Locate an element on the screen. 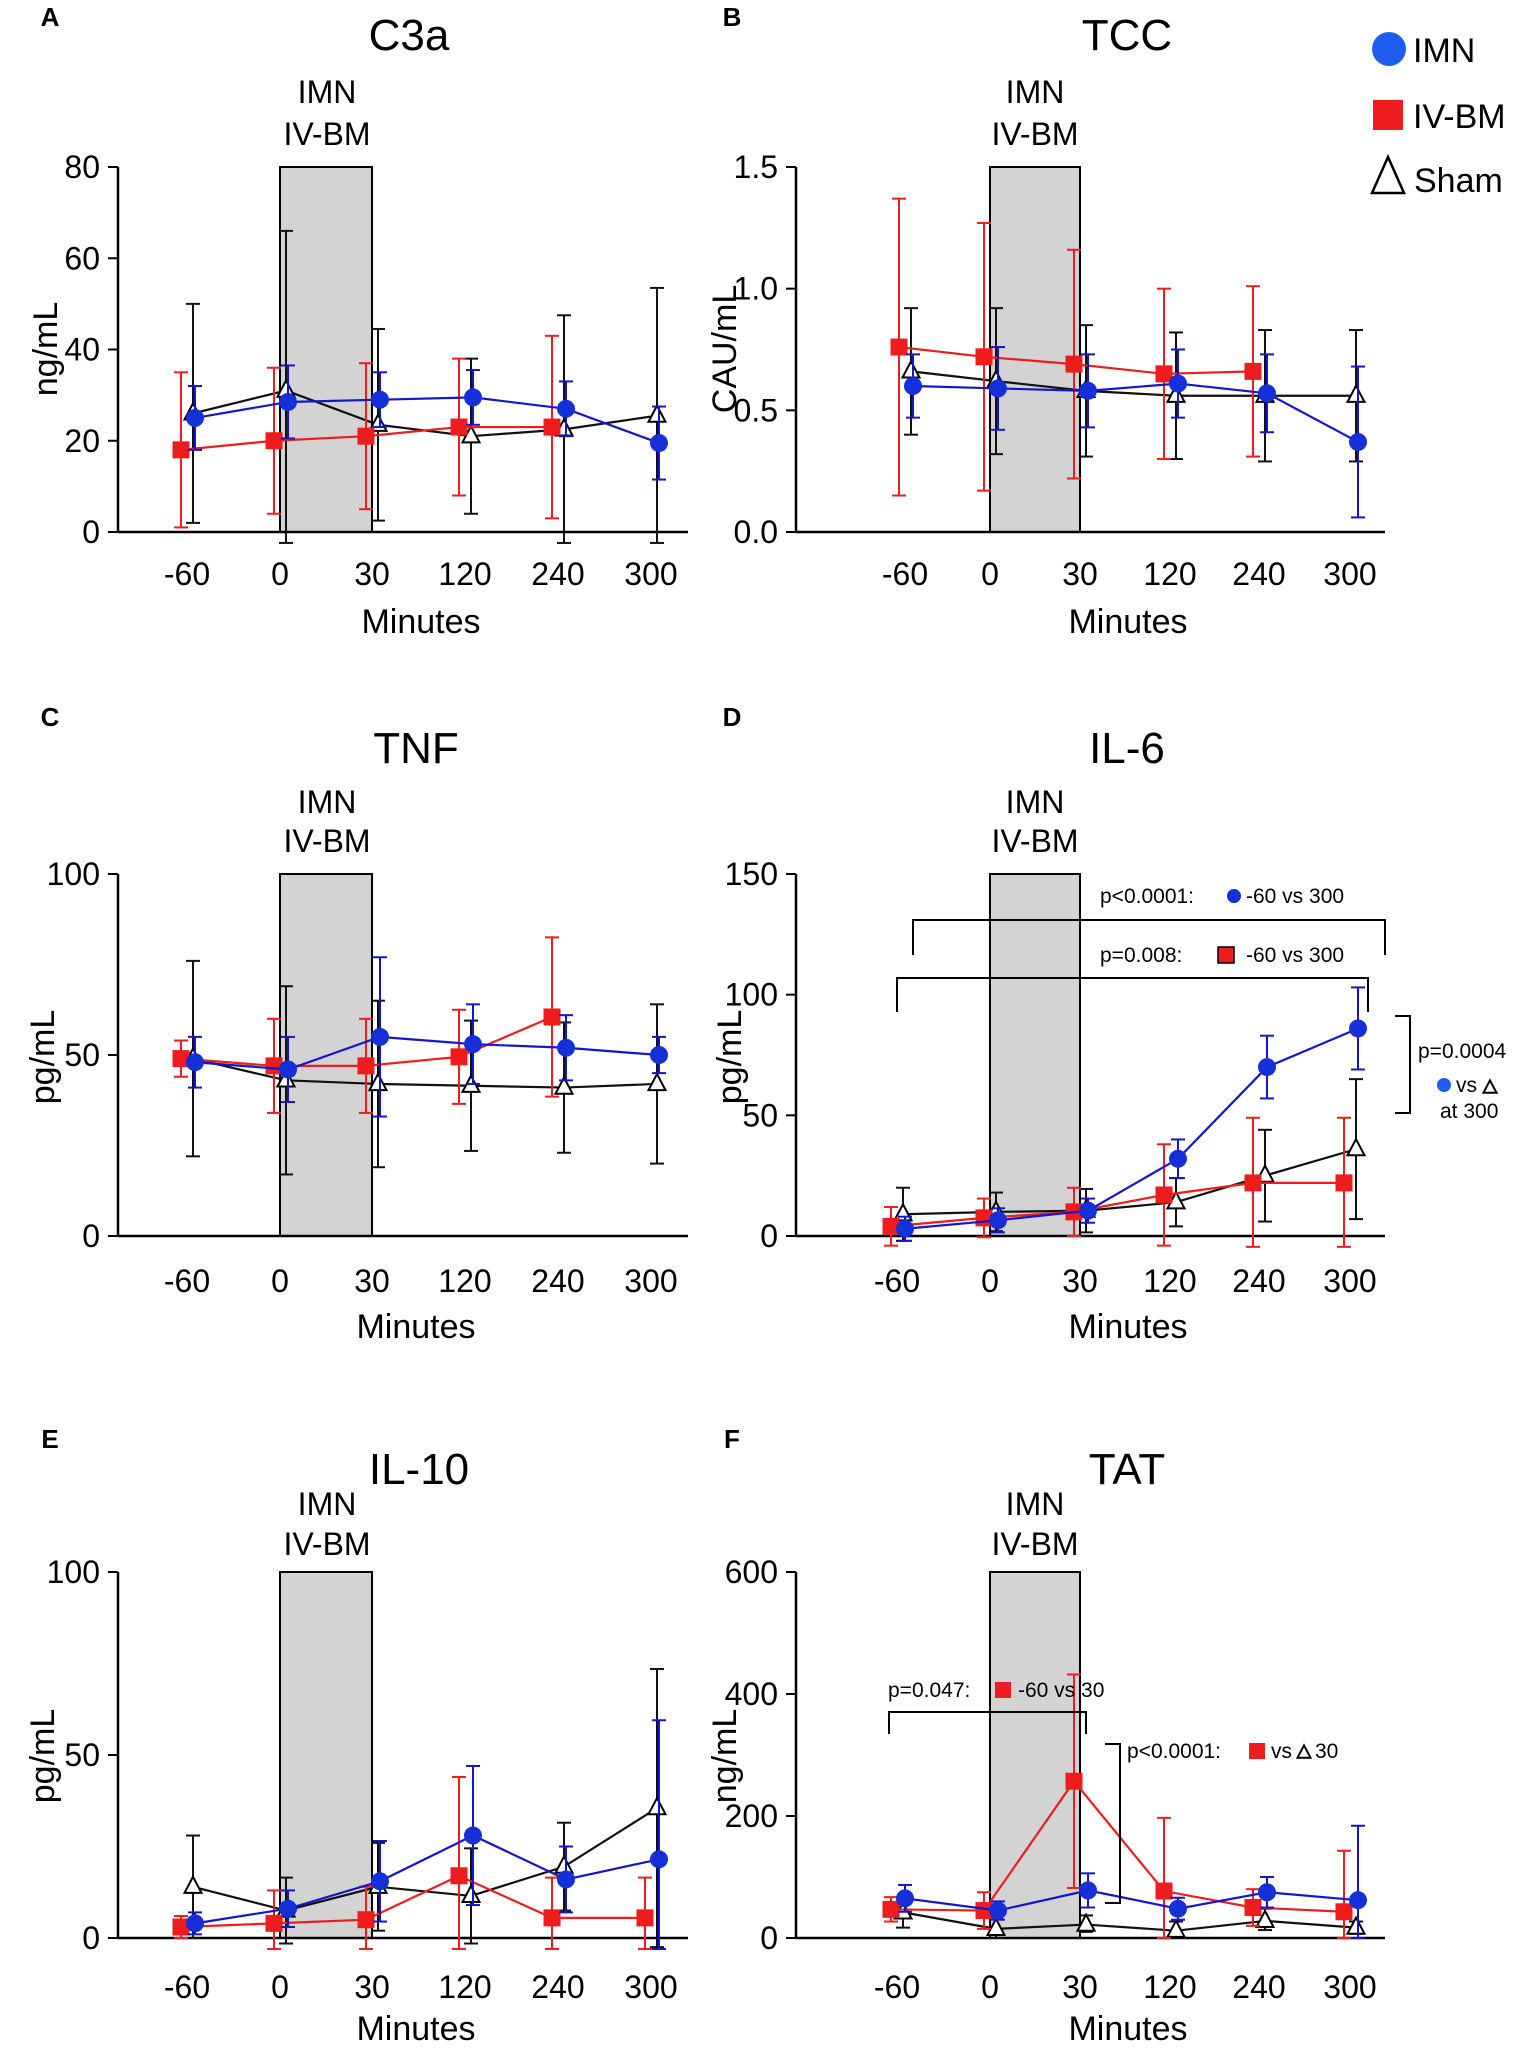 The image size is (1535, 2062). significance-bracket is located at coordinates (1149, 937).